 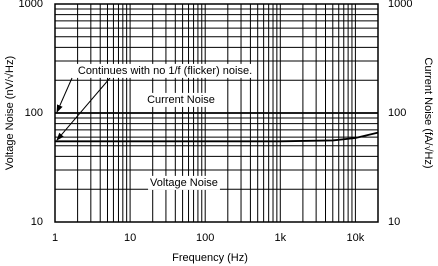 I want to click on y-tick-label: 10, so click(x=37, y=222).